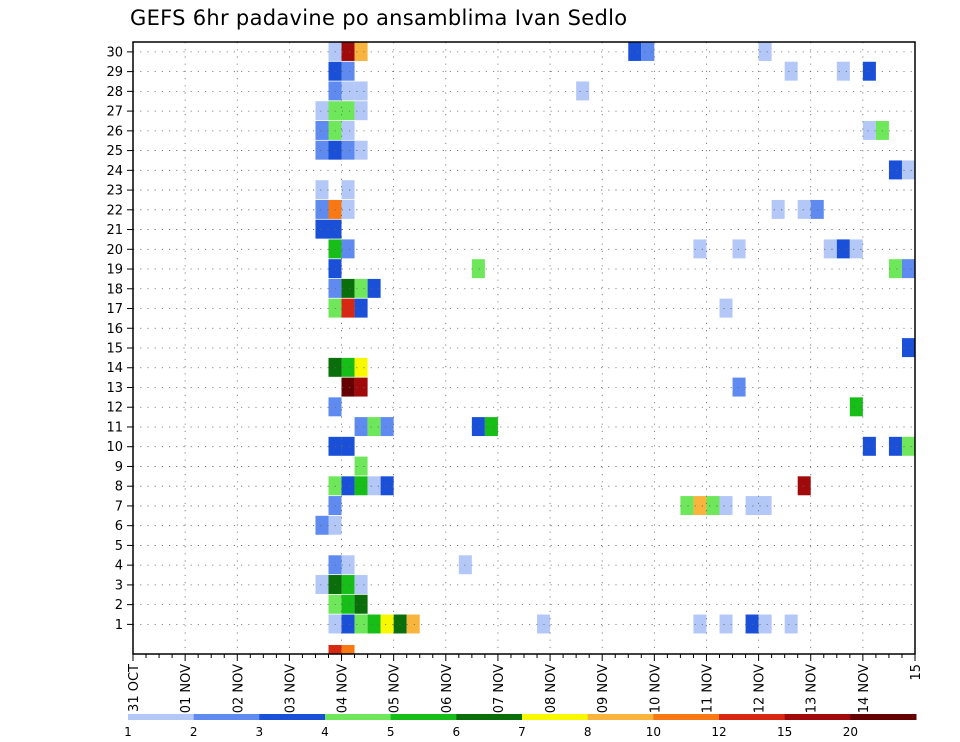 The image size is (960, 742). I want to click on x-tick-label: 13 NOV, so click(812, 688).